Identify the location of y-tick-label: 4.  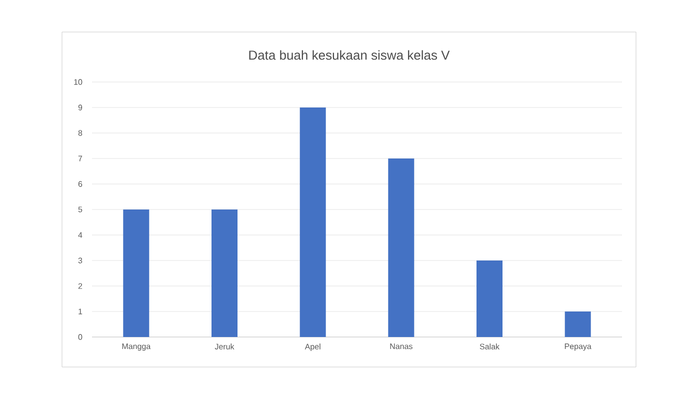
(80, 235).